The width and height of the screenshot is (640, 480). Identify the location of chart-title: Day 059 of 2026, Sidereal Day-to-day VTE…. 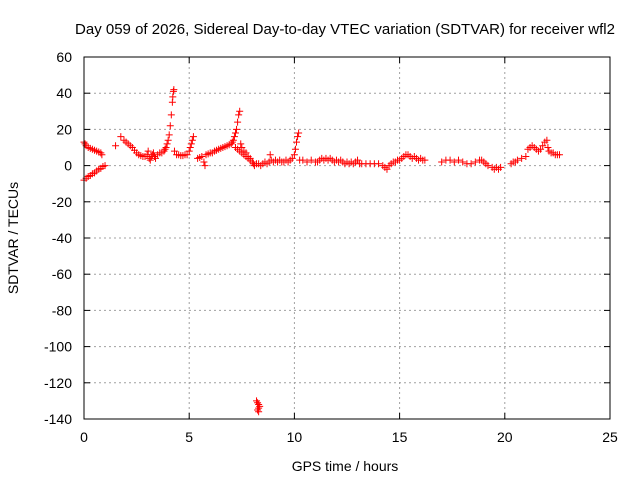
(345, 29).